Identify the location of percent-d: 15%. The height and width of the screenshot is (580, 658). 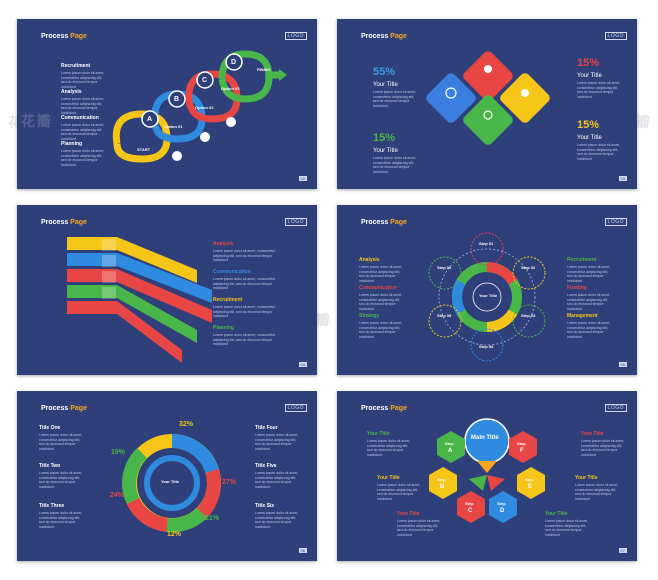
(588, 125).